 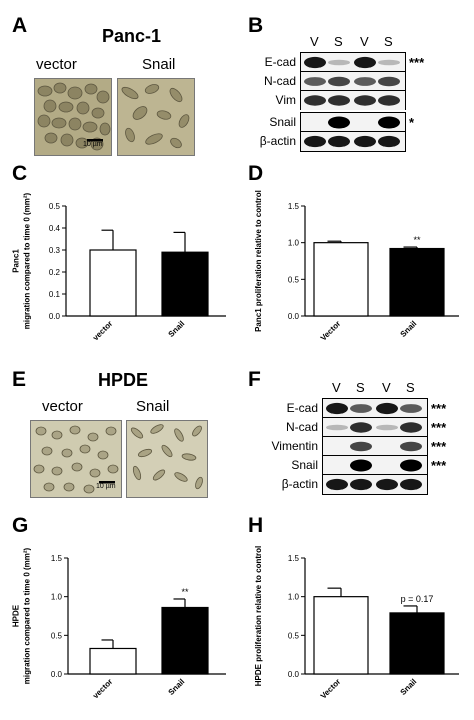 What do you see at coordinates (294, 446) in the screenshot?
I see `blot-label: Vimentin` at bounding box center [294, 446].